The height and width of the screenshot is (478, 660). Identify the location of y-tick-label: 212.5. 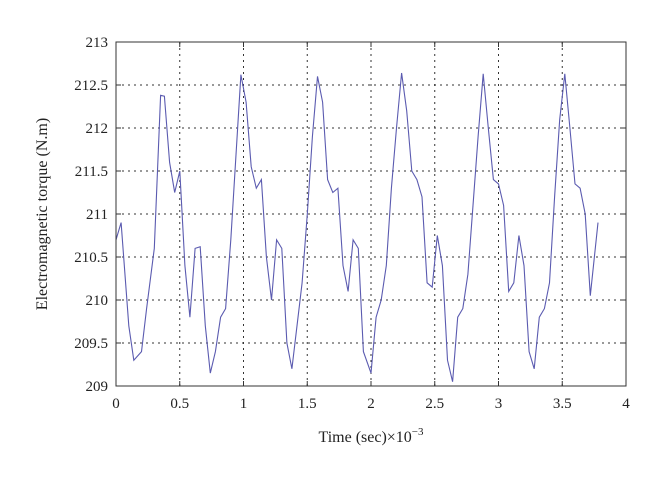
(91, 86).